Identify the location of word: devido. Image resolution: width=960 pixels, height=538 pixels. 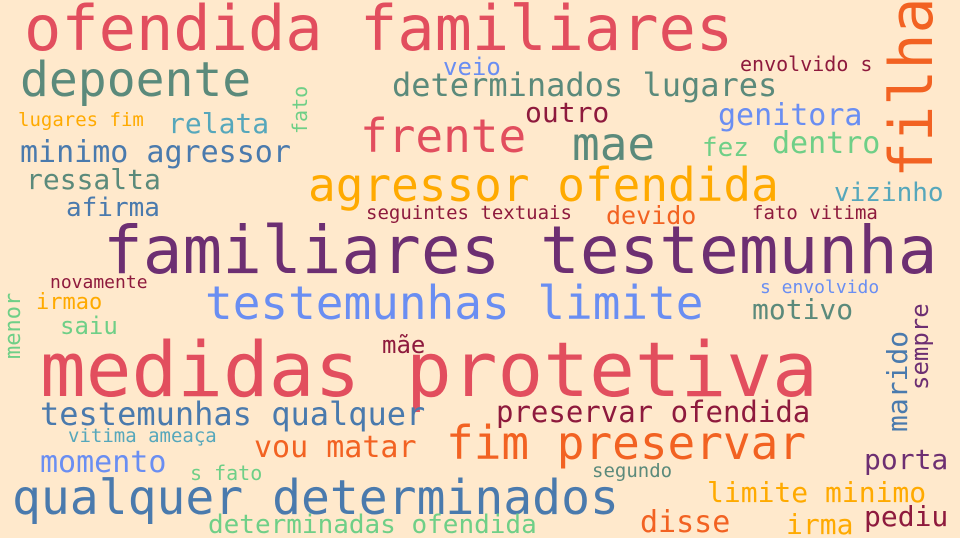
(651, 215).